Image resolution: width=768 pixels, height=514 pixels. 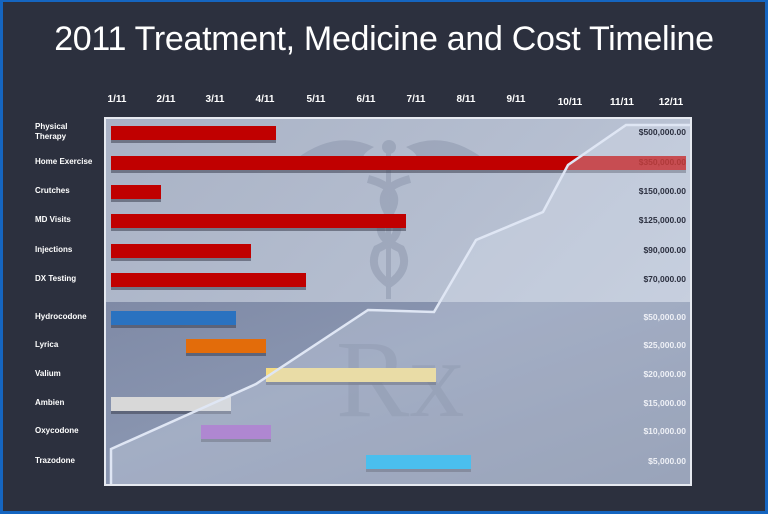 What do you see at coordinates (664, 279) in the screenshot?
I see `cost-label: $70,000.00` at bounding box center [664, 279].